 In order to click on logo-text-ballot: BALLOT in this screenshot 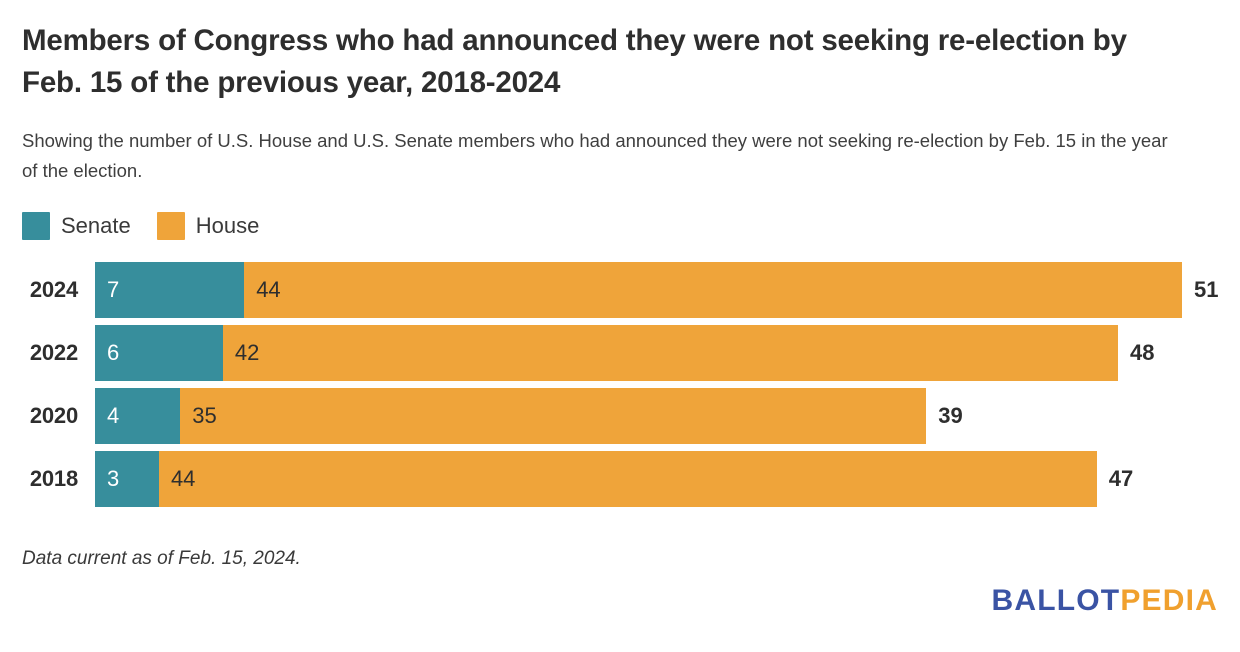, I will do `click(1056, 600)`.